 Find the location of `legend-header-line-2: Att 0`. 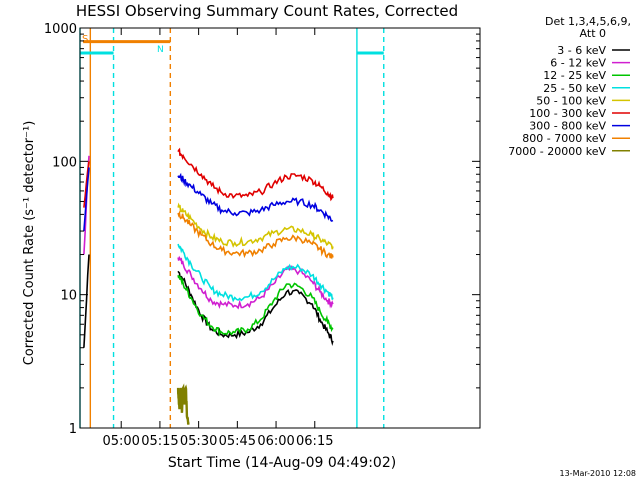

legend-header-line-2: Att 0 is located at coordinates (593, 33).